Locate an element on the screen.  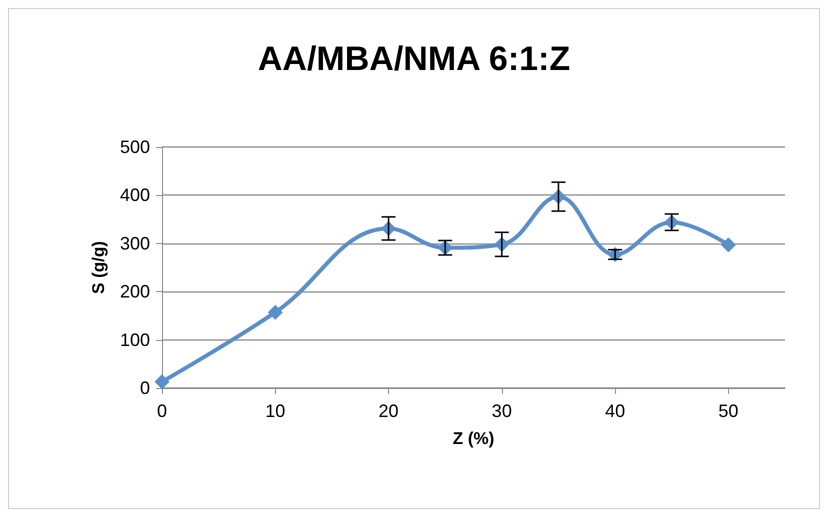
x-tick-label: 0 is located at coordinates (162, 411).